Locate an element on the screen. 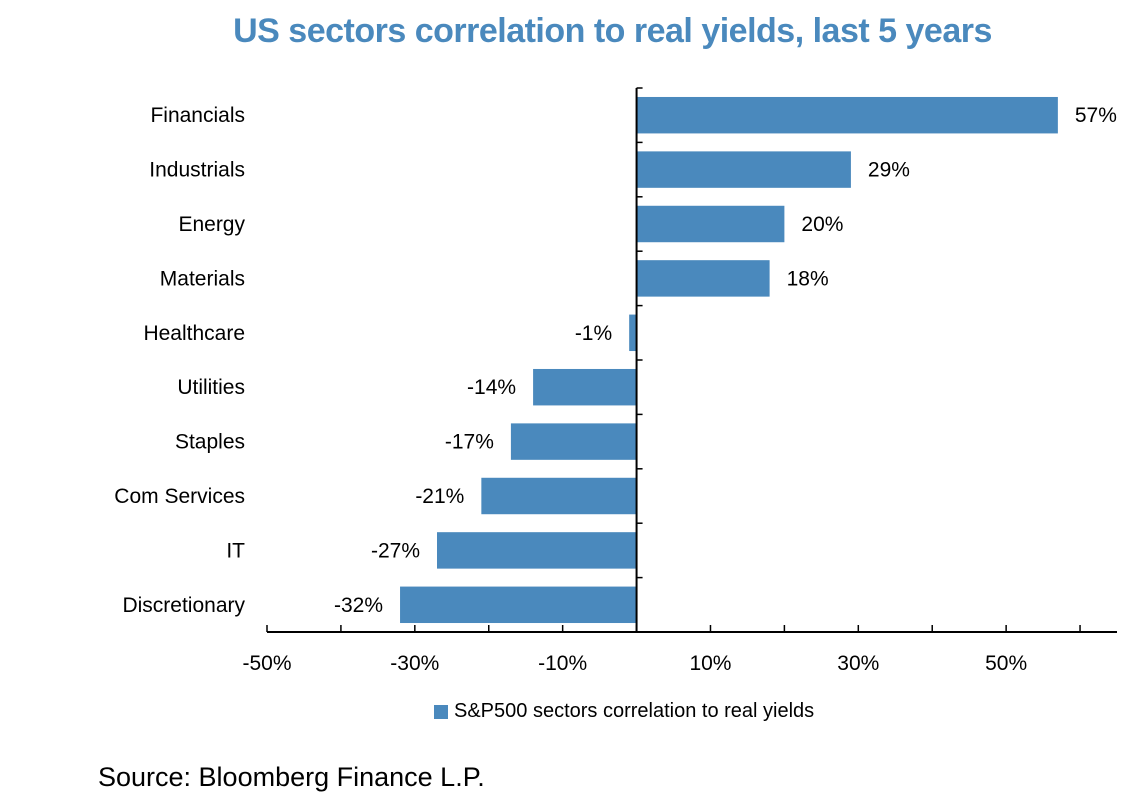 Image resolution: width=1129 pixels, height=804 pixels. category-label: Discretionary is located at coordinates (183, 605).